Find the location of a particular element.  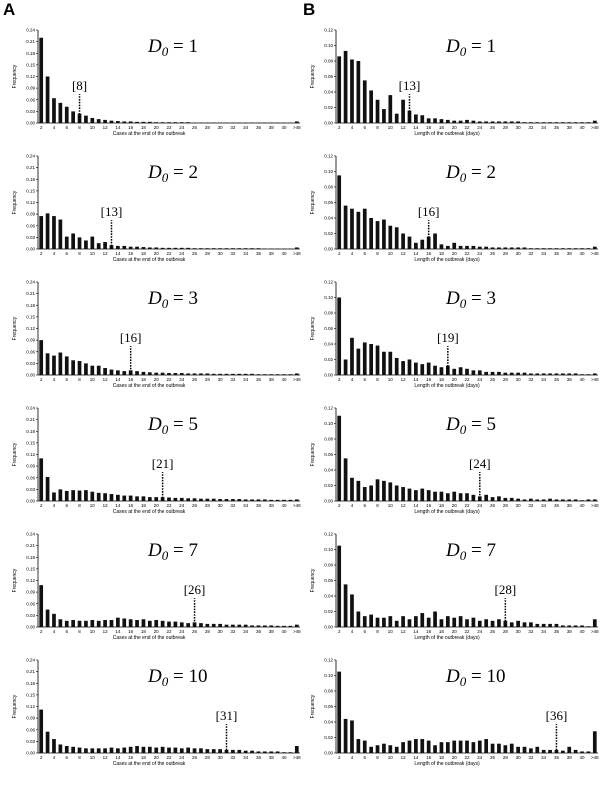

x-tick-label: >48 is located at coordinates (595, 379).